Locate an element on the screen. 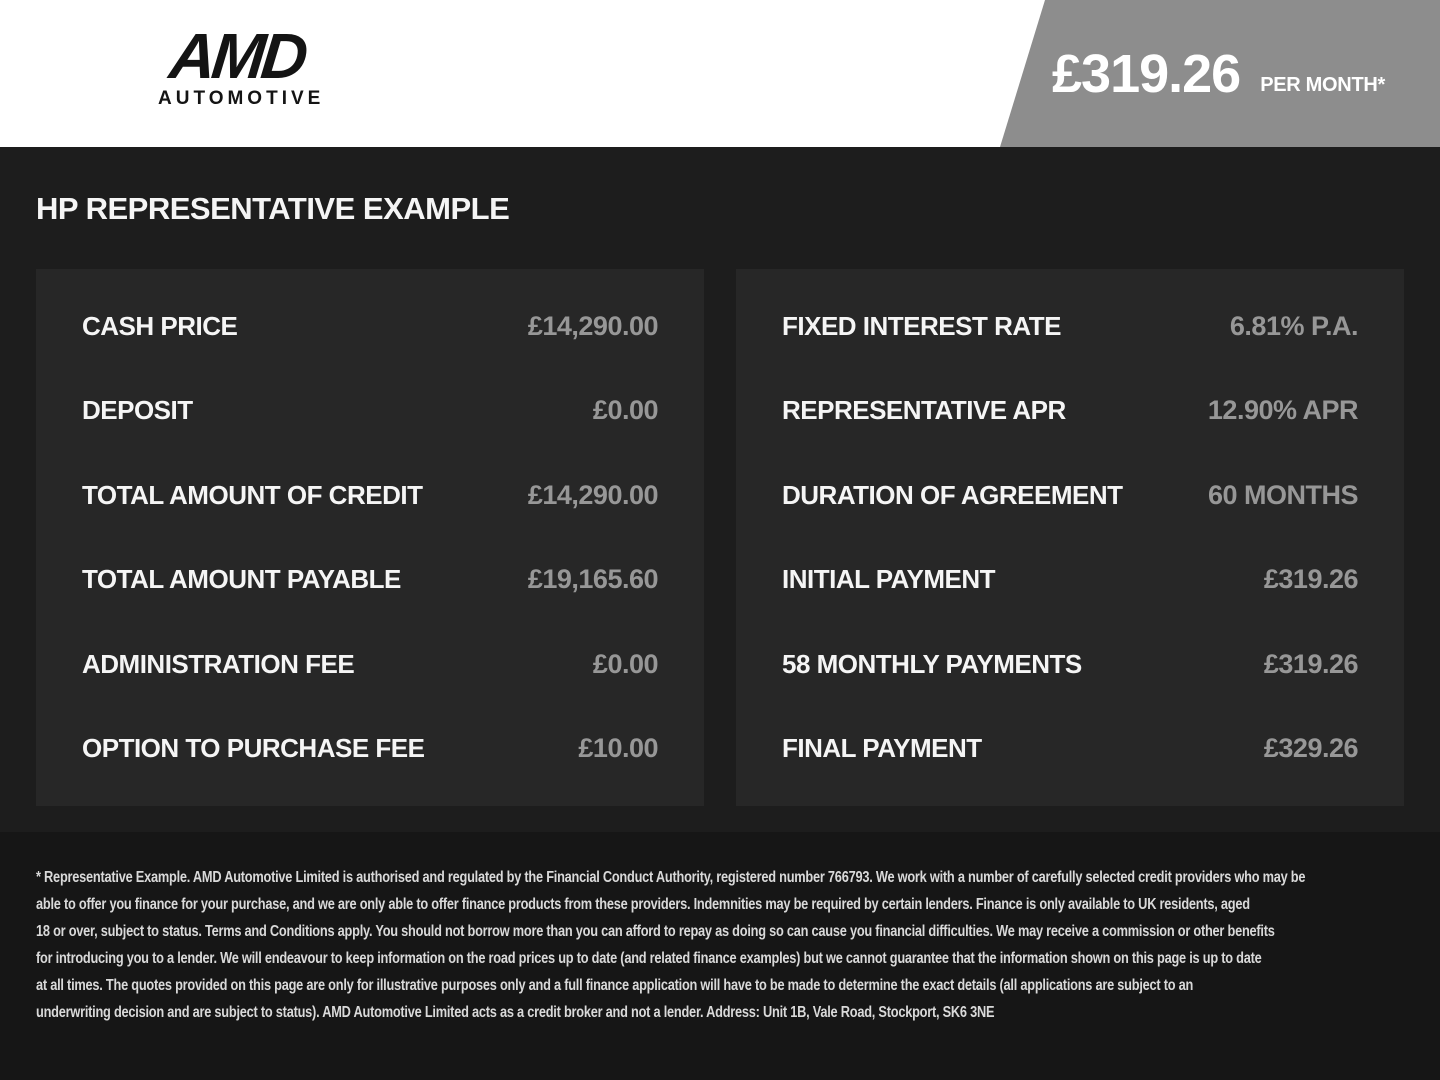 The height and width of the screenshot is (1080, 1440). dealer-logo: AMD AUTOMOTIVE is located at coordinates (241, 65).